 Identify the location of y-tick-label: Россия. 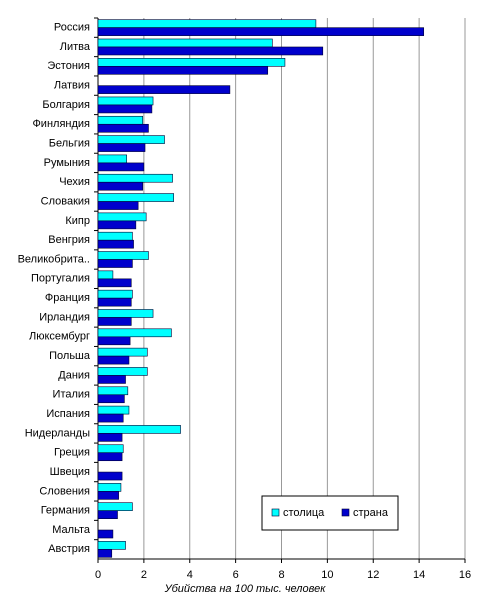
(72, 28).